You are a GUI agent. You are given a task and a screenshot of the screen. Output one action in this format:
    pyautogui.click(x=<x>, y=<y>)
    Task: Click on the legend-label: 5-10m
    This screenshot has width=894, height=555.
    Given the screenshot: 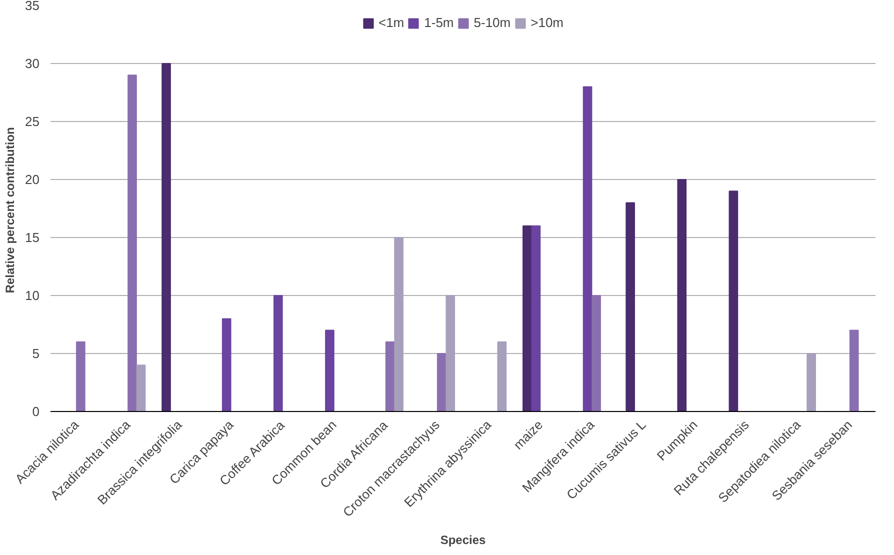 What is the action you would take?
    pyautogui.click(x=492, y=22)
    